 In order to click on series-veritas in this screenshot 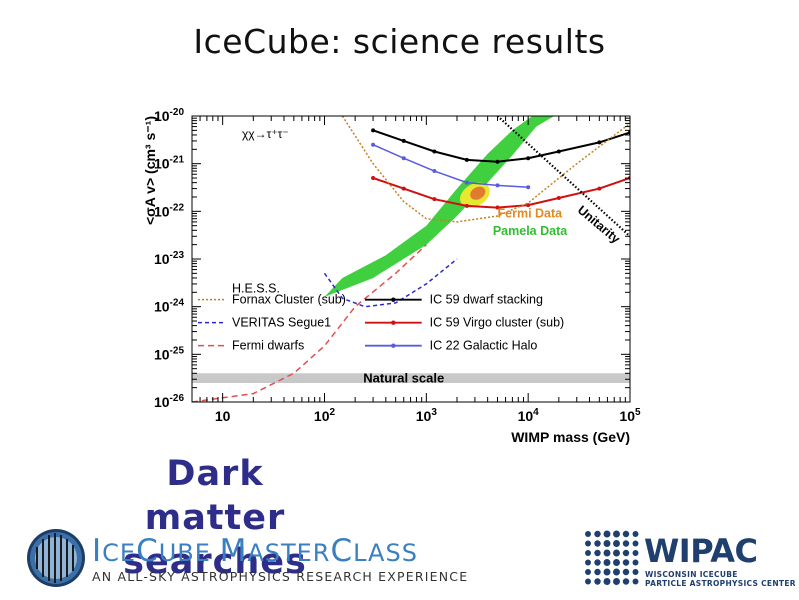, I will do `click(390, 283)`.